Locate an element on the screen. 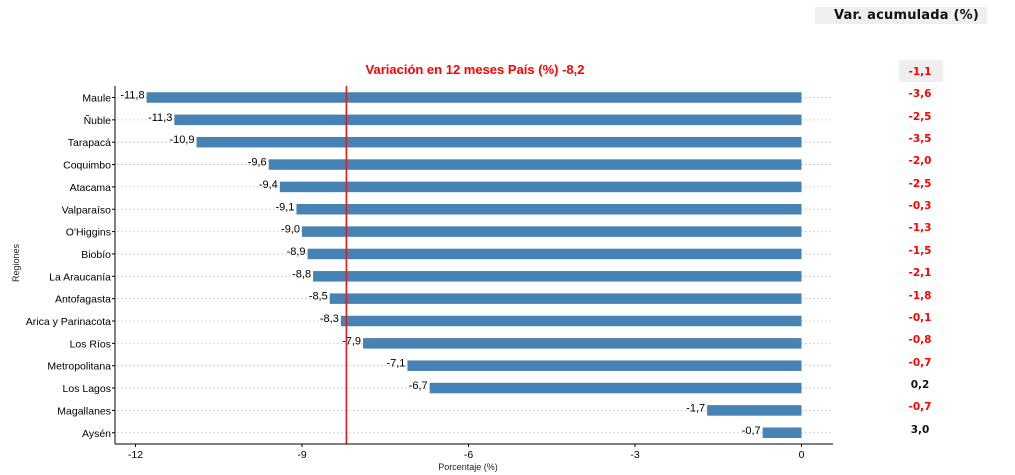  x-tick-label: -3 is located at coordinates (634, 455).